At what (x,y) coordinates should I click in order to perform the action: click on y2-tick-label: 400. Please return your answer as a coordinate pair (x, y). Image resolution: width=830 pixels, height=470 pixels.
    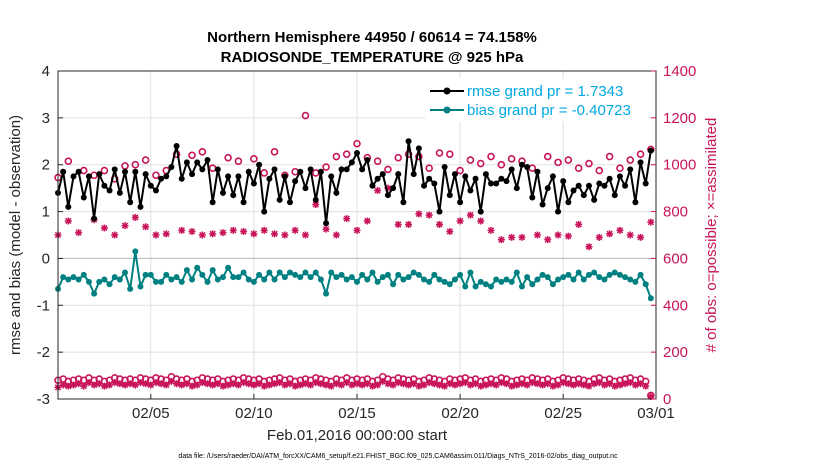
    Looking at the image, I should click on (675, 305).